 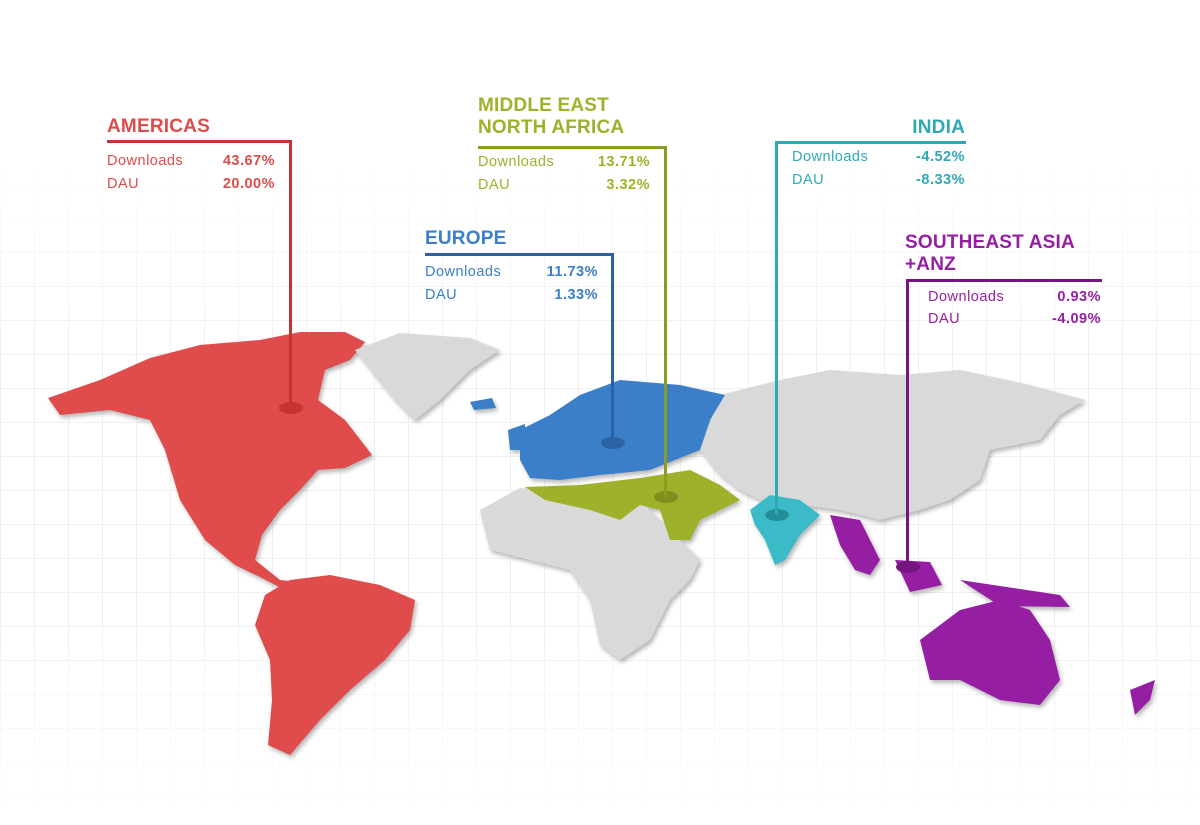 What do you see at coordinates (632, 505) in the screenshot?
I see `mena-region` at bounding box center [632, 505].